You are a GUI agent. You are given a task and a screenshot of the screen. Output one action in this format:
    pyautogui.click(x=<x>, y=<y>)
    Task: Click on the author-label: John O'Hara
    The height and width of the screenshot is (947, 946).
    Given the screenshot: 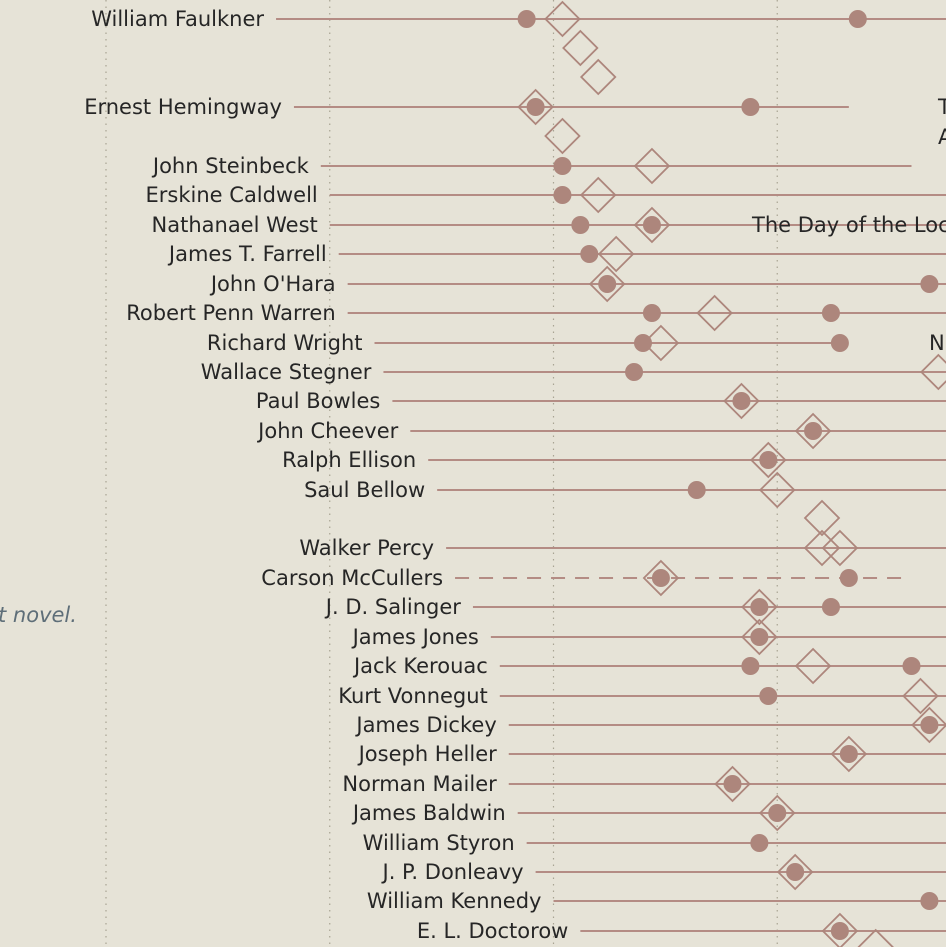 What is the action you would take?
    pyautogui.click(x=272, y=284)
    